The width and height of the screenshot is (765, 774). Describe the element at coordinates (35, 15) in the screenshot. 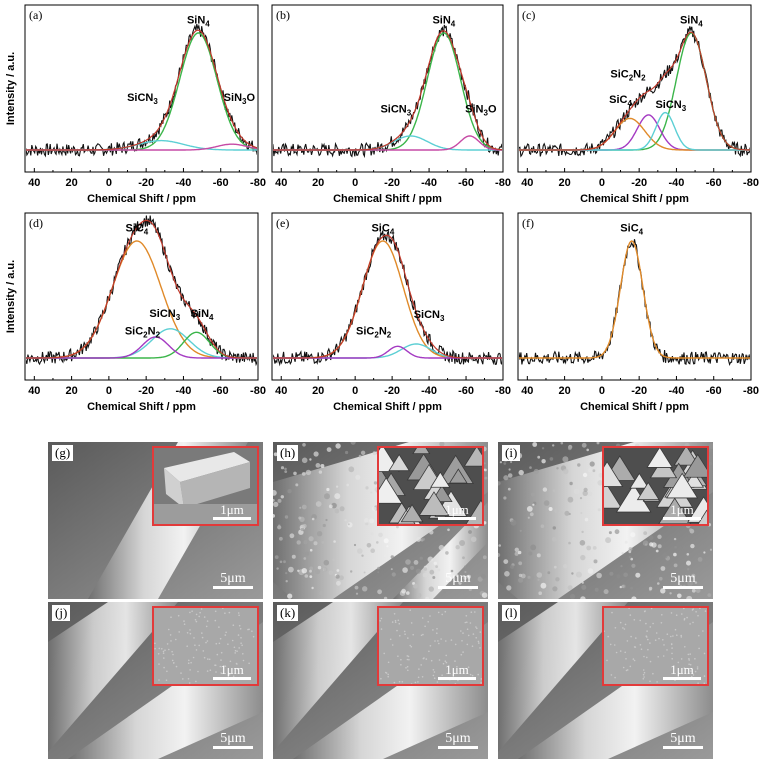

I see `panel-label: (a)` at that location.